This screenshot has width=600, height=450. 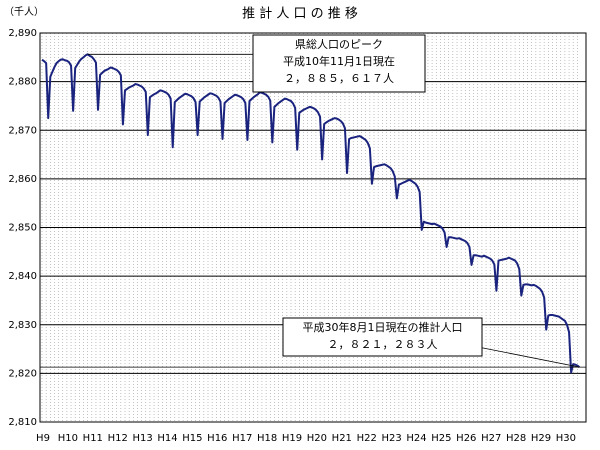 What do you see at coordinates (516, 438) in the screenshot?
I see `x-tick-label: H28` at bounding box center [516, 438].